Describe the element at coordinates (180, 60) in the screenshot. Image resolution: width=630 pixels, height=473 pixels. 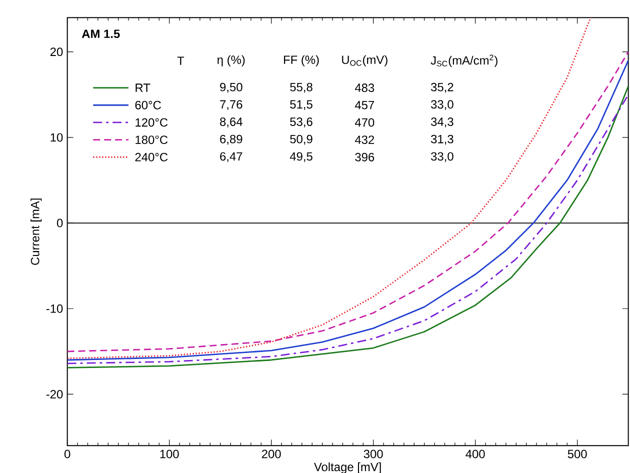
I see `annotation: T` at that location.